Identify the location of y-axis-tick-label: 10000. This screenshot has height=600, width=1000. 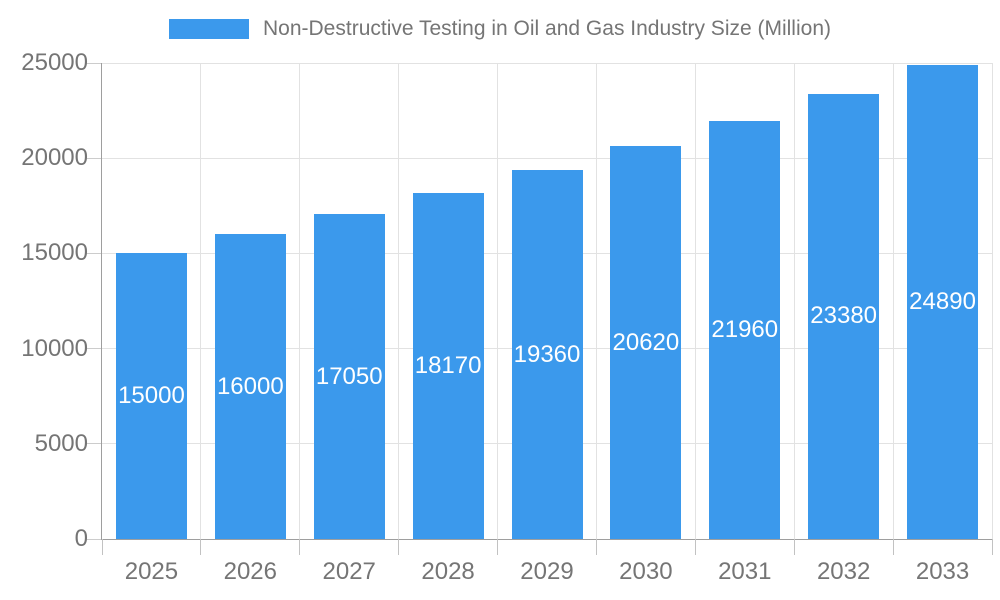
(54, 348).